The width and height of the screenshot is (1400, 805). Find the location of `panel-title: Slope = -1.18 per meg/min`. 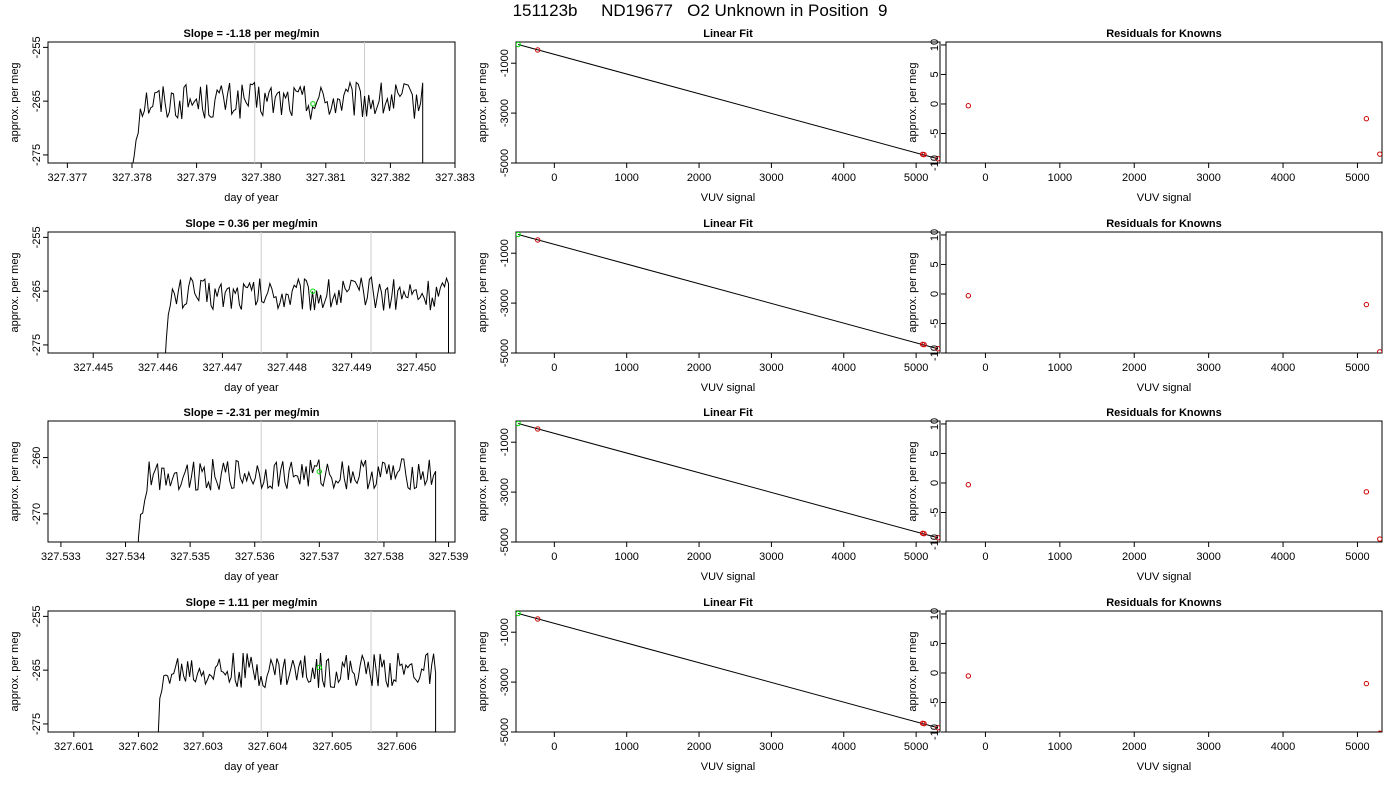

panel-title: Slope = -1.18 per meg/min is located at coordinates (251, 34).